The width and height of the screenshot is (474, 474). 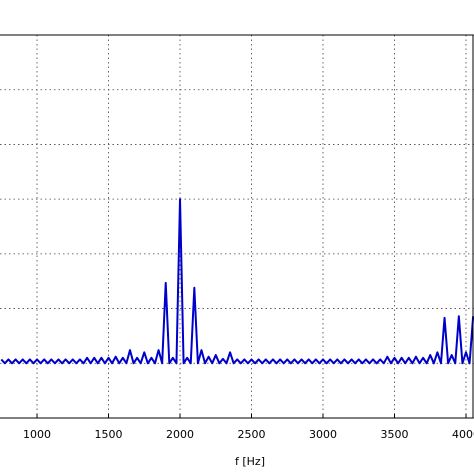 I want to click on x-tick-label: 1000, so click(x=37, y=434).